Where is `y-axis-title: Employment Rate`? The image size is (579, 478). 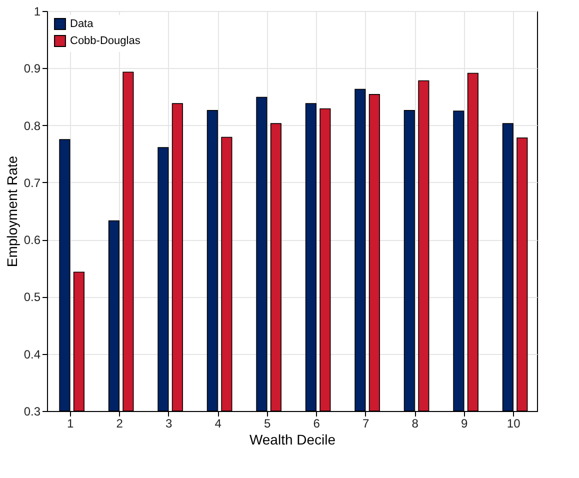
y-axis-title: Employment Rate is located at coordinates (12, 212).